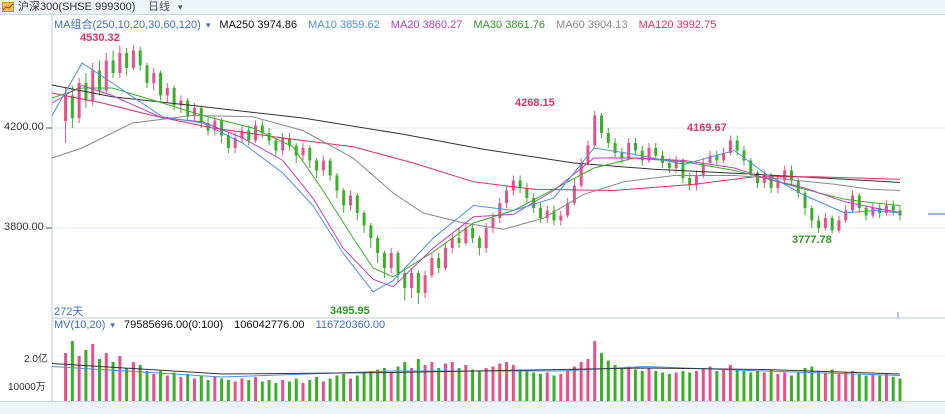 The height and width of the screenshot is (414, 945). I want to click on ma-group-label: MA组合(250,10,20,30,60,120), so click(127, 25).